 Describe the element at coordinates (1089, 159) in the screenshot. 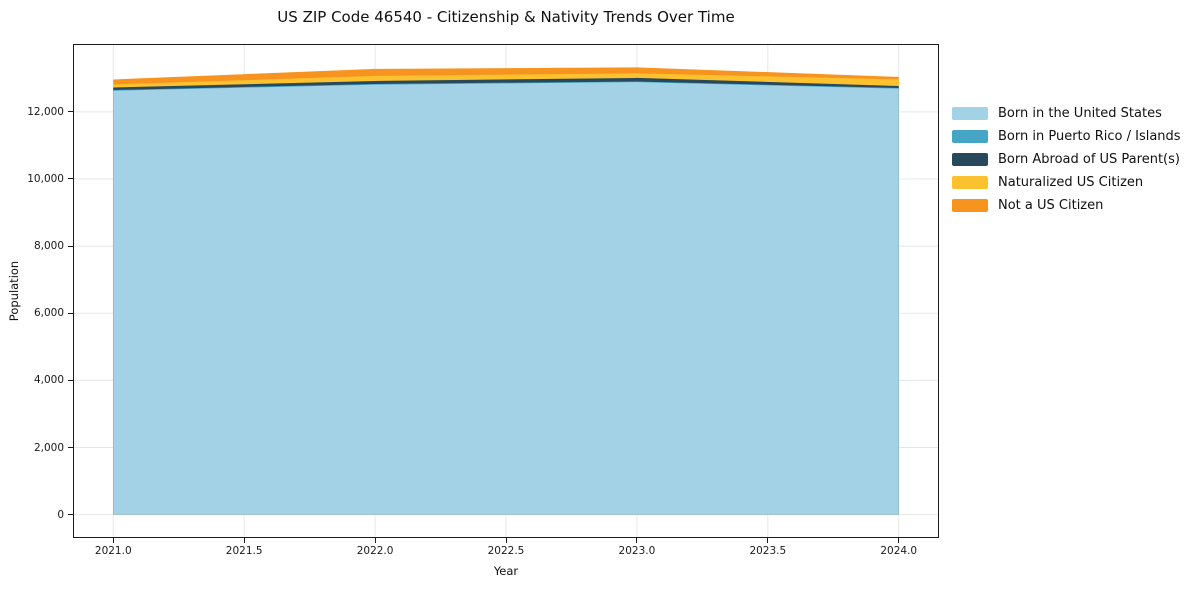

I see `legend-label: Born Abroad of US Parent(s)` at that location.